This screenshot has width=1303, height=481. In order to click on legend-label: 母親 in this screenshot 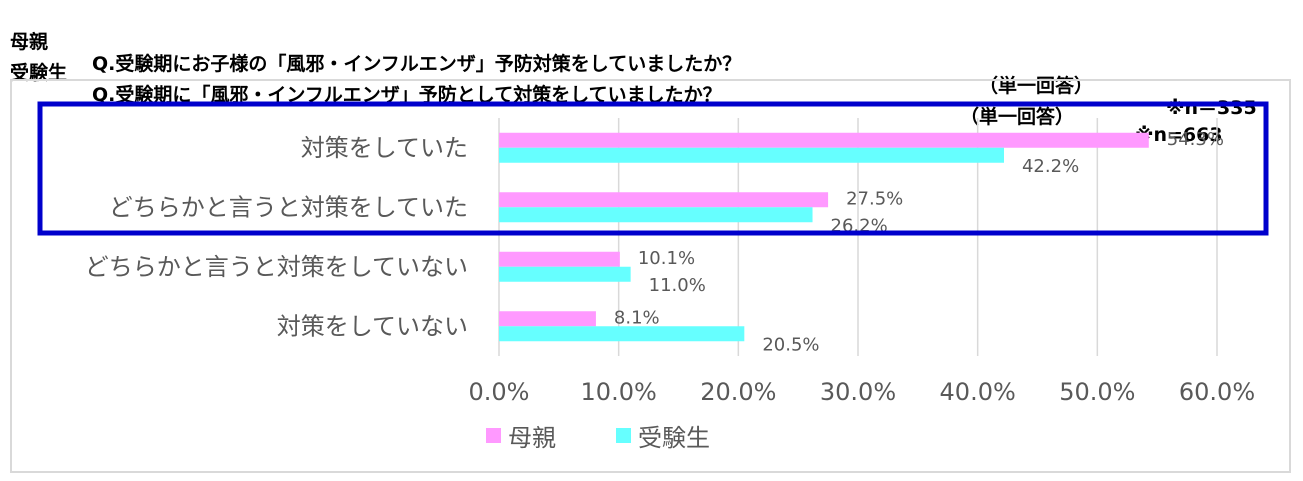, I will do `click(532, 438)`.